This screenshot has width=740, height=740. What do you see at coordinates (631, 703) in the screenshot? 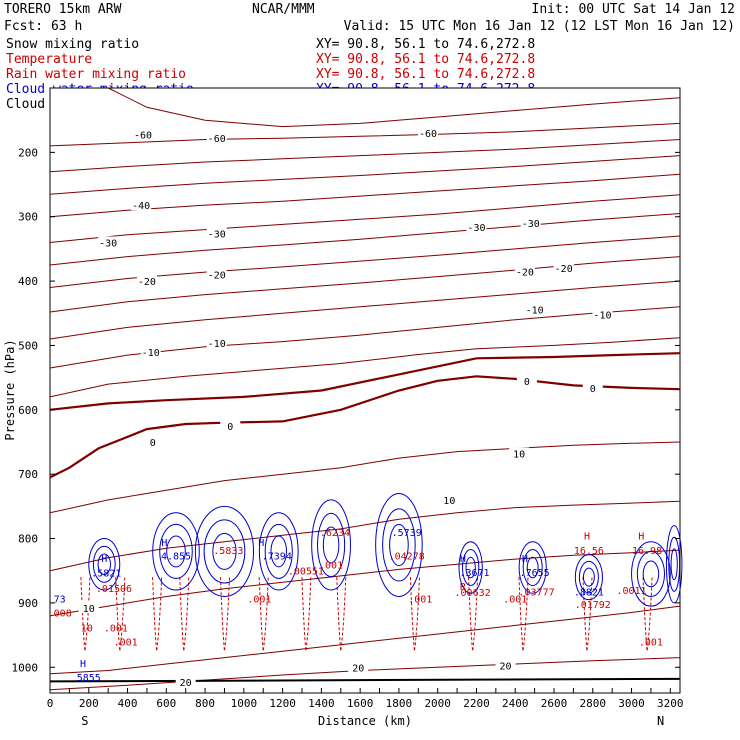
I see `x-tick-label-15: 3000` at bounding box center [631, 703].